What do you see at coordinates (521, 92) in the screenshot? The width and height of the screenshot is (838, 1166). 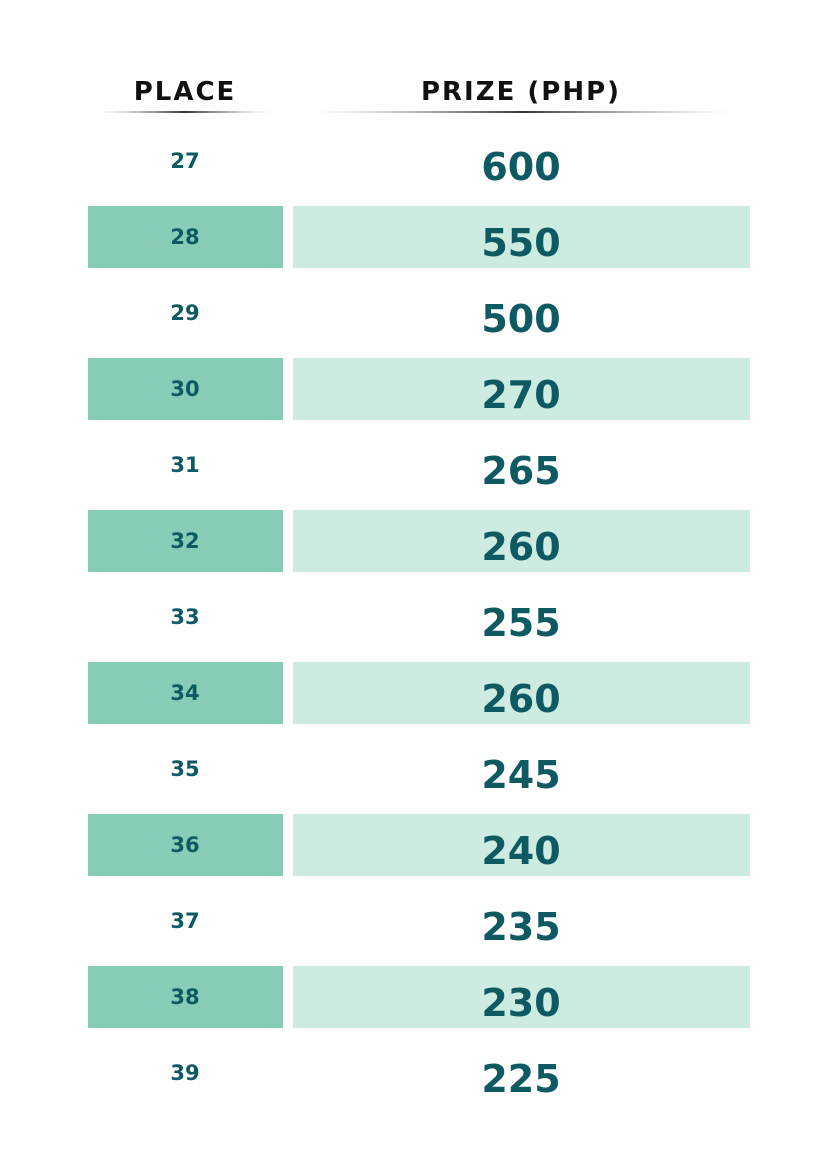 I see `header-prize: PRIZE (PHP)` at bounding box center [521, 92].